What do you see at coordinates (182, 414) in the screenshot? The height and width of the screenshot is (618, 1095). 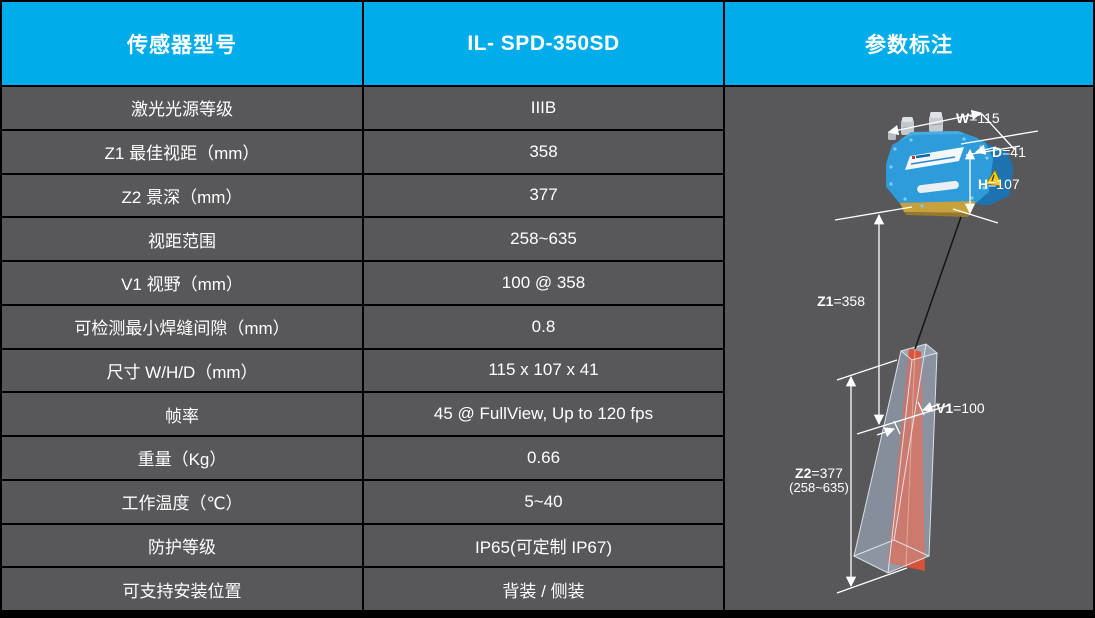 I see `spec-label: 帧率` at bounding box center [182, 414].